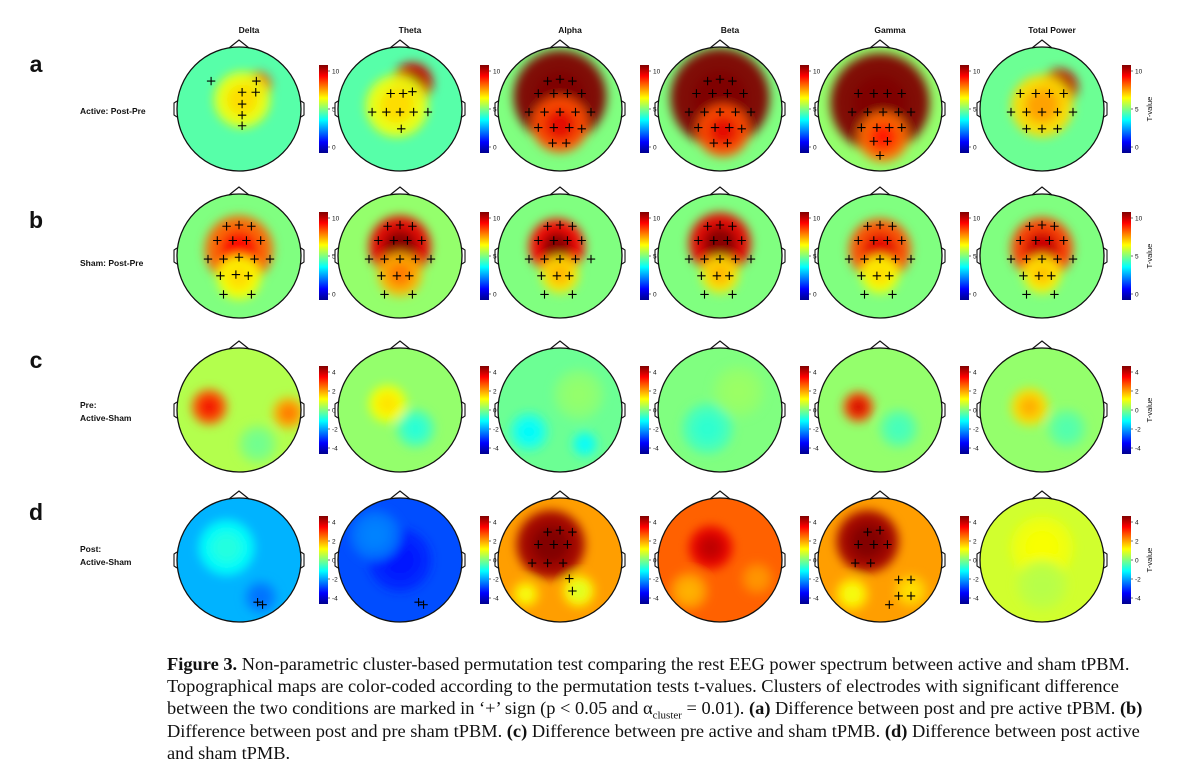 This screenshot has height=784, width=1185. Describe the element at coordinates (36, 220) in the screenshot. I see `row-letter-b: b` at that location.